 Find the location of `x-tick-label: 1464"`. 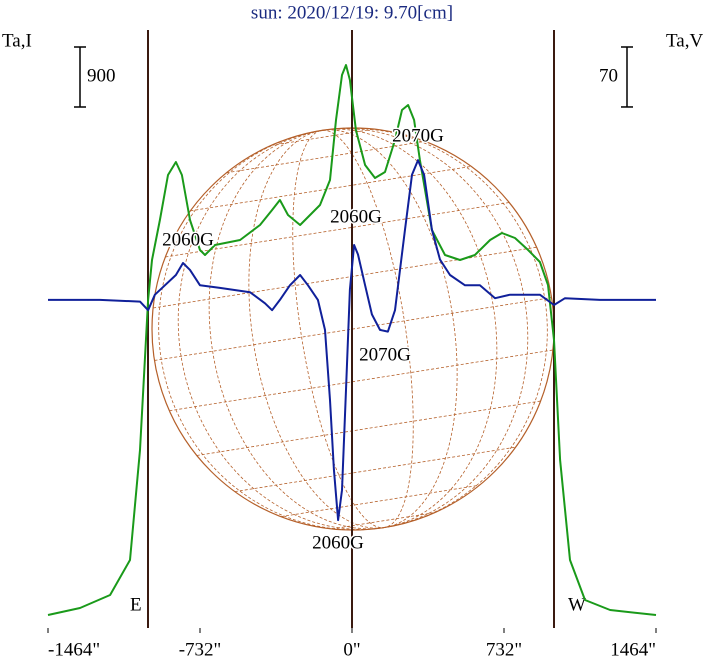

x-tick-label: 1464" is located at coordinates (633, 649).